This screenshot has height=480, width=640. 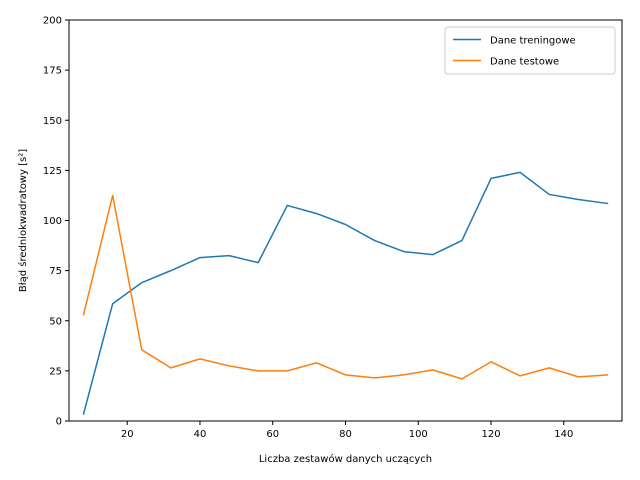 What do you see at coordinates (533, 41) in the screenshot?
I see `legend-label-train: Dane treningowe` at bounding box center [533, 41].